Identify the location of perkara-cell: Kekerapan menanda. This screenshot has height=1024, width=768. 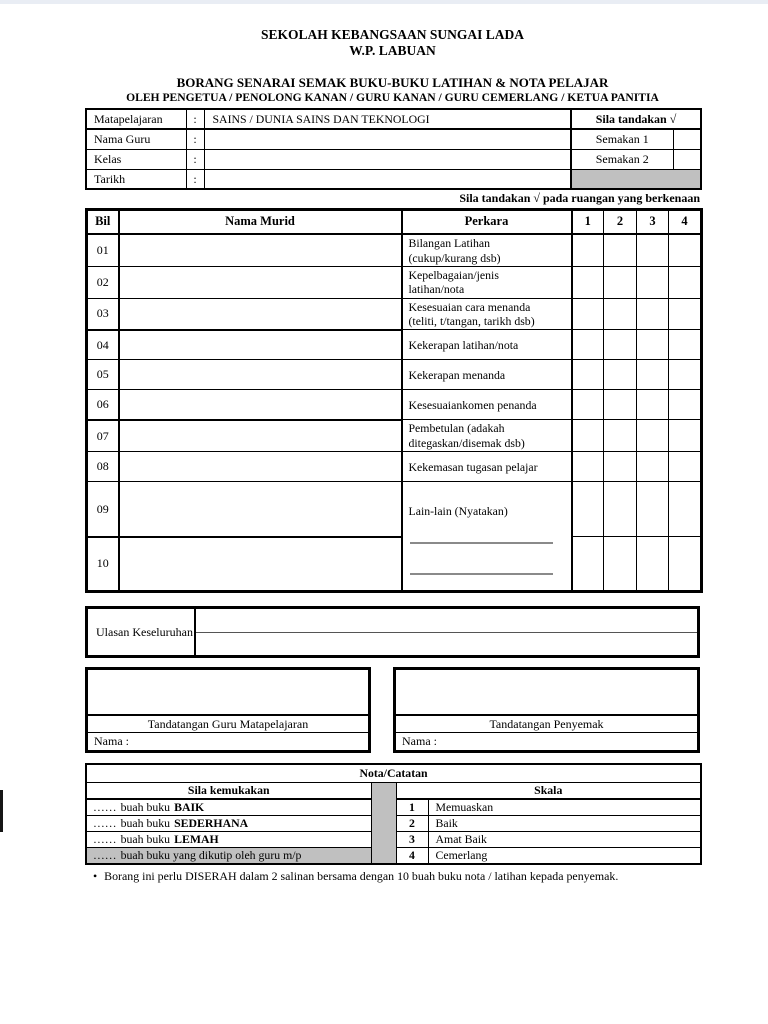
(487, 375).